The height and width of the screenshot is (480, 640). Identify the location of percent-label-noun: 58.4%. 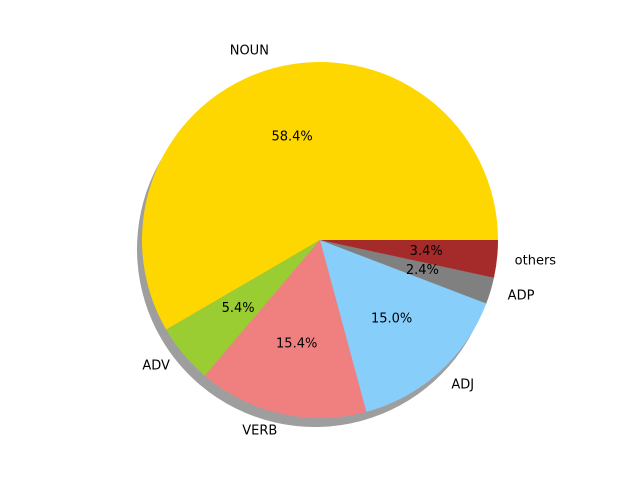
(291, 136).